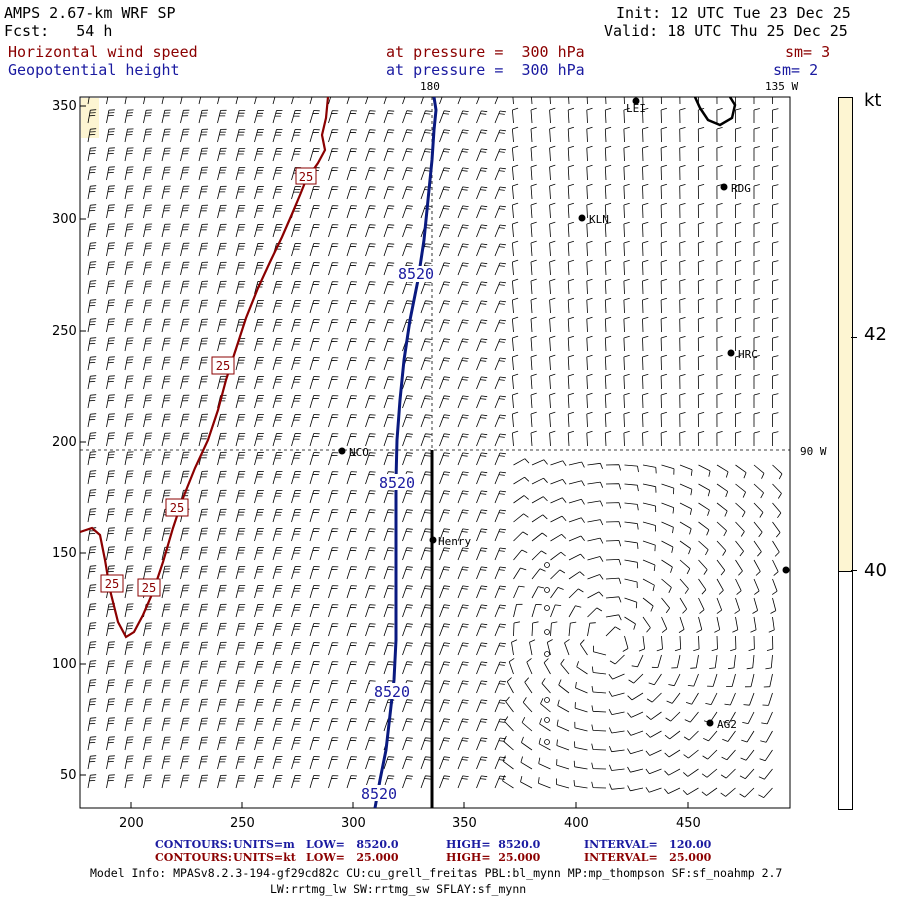 This screenshot has height=900, width=900. What do you see at coordinates (64, 553) in the screenshot?
I see `y-tick-label: 150` at bounding box center [64, 553].